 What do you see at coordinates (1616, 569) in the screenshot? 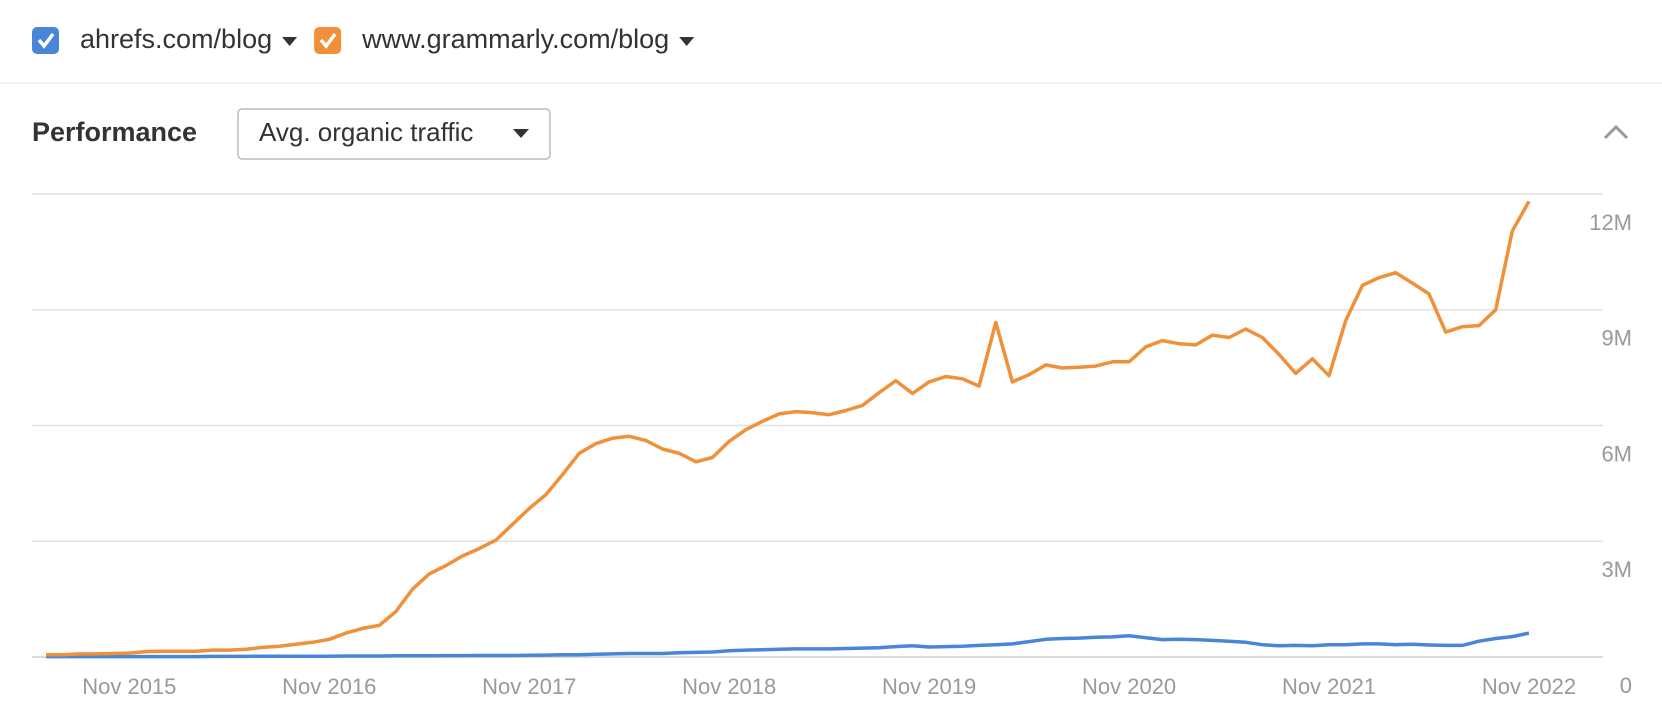
I see `y-tick-label: 3M` at bounding box center [1616, 569].